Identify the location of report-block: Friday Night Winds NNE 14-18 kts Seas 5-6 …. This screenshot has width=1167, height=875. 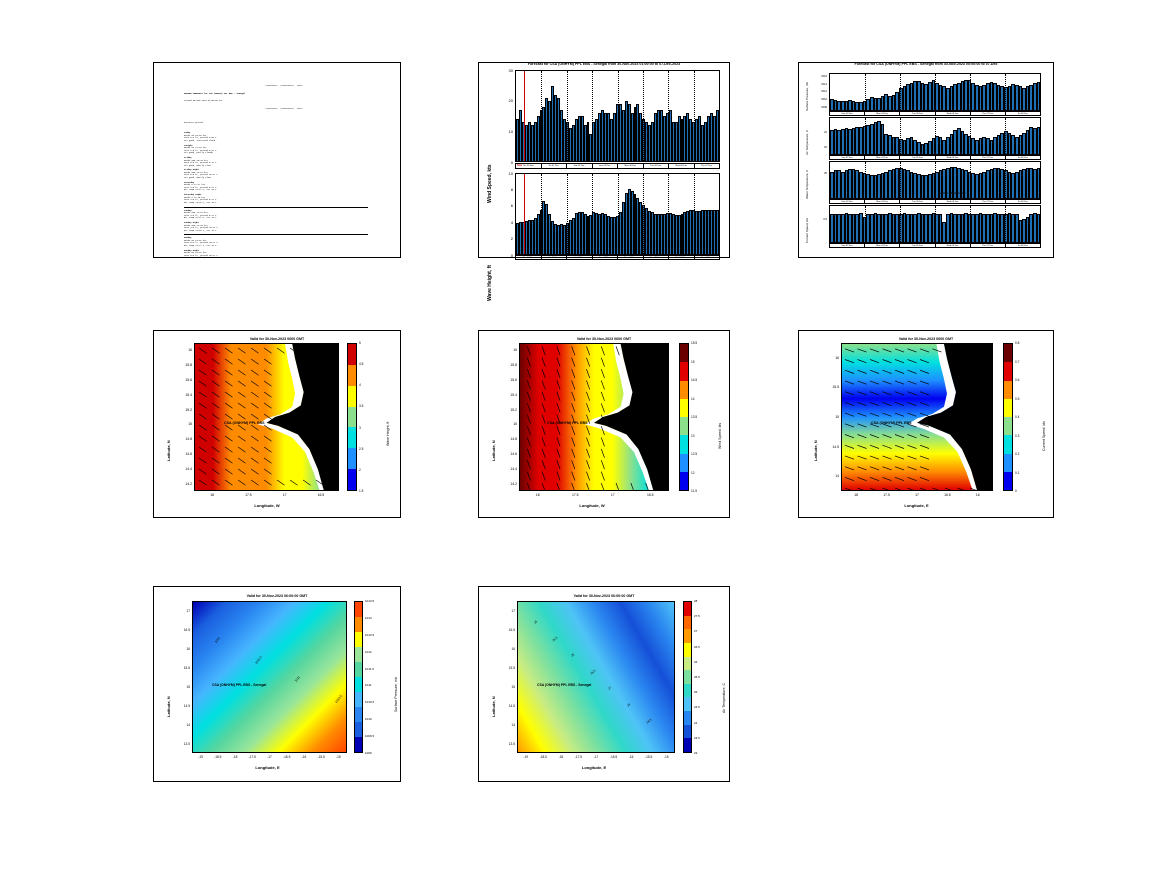
(284, 173).